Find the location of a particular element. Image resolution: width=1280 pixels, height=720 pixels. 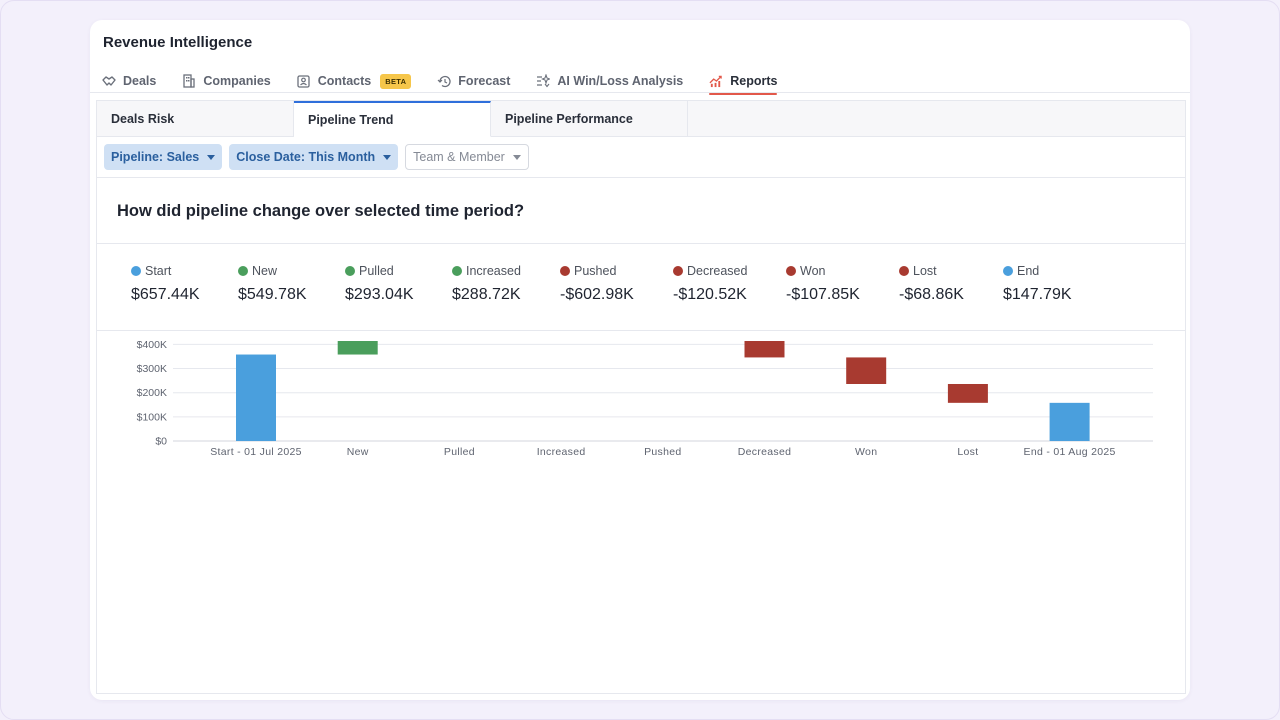

tab-deals-risk: Deals Risk is located at coordinates (195, 119).